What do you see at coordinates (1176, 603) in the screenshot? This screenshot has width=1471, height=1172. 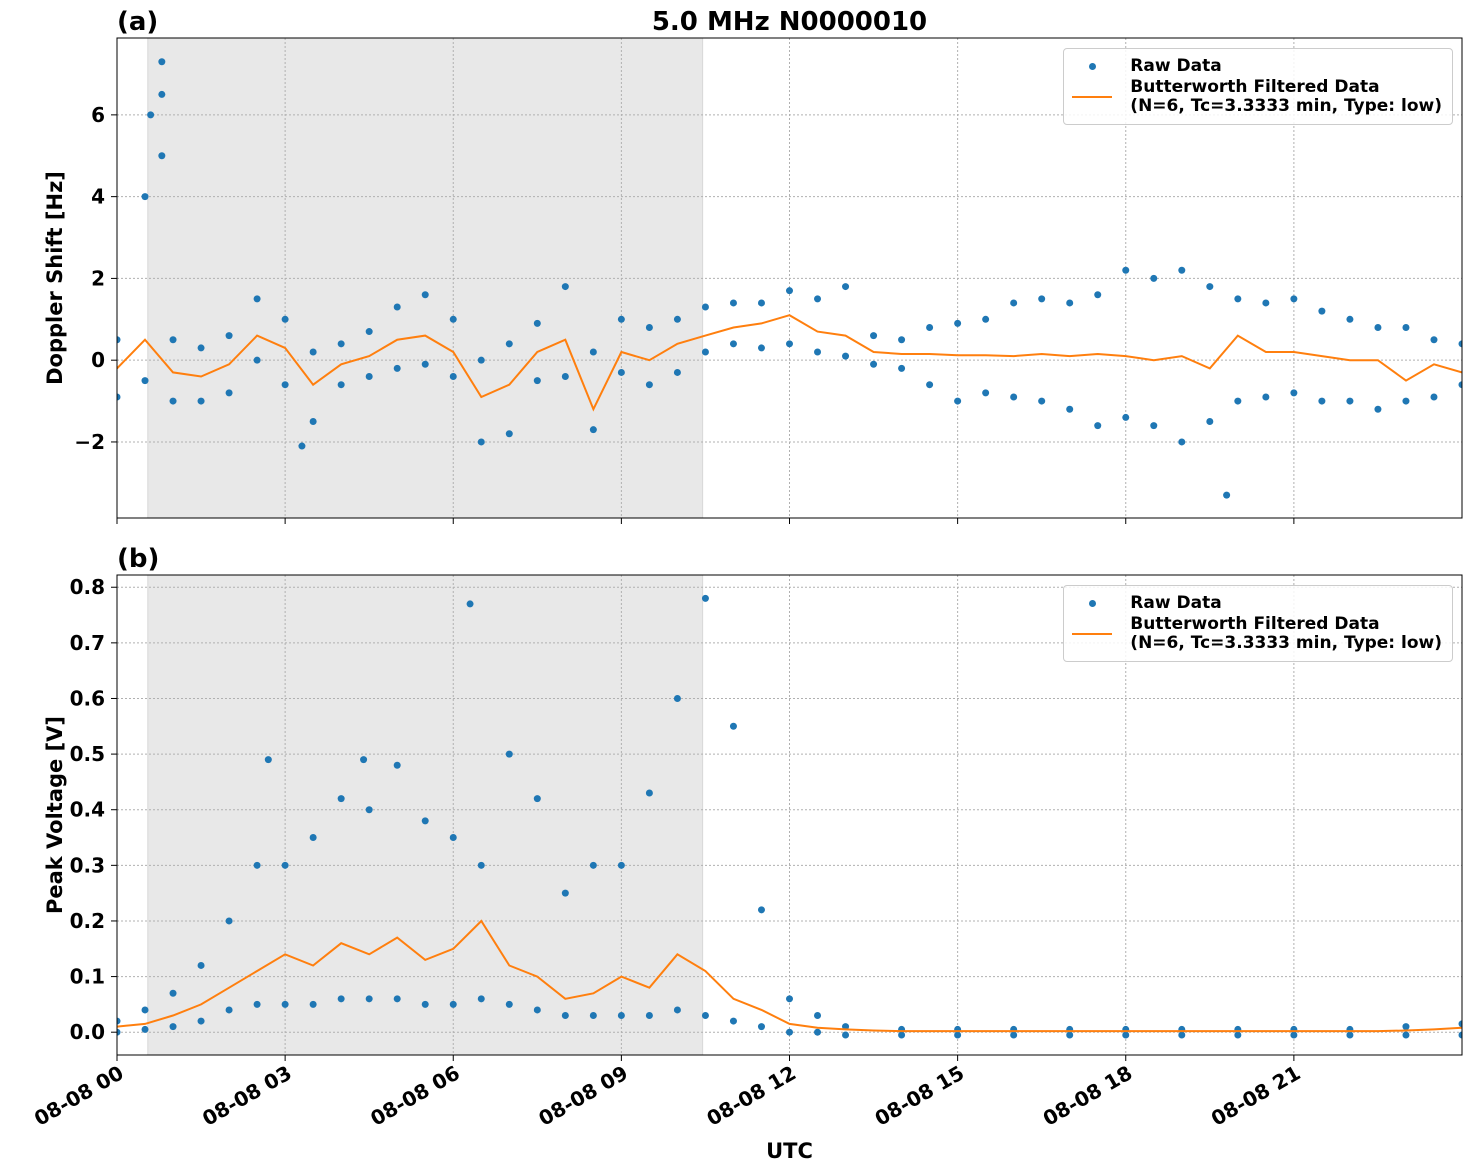 I see `legend-label: Raw Data` at bounding box center [1176, 603].